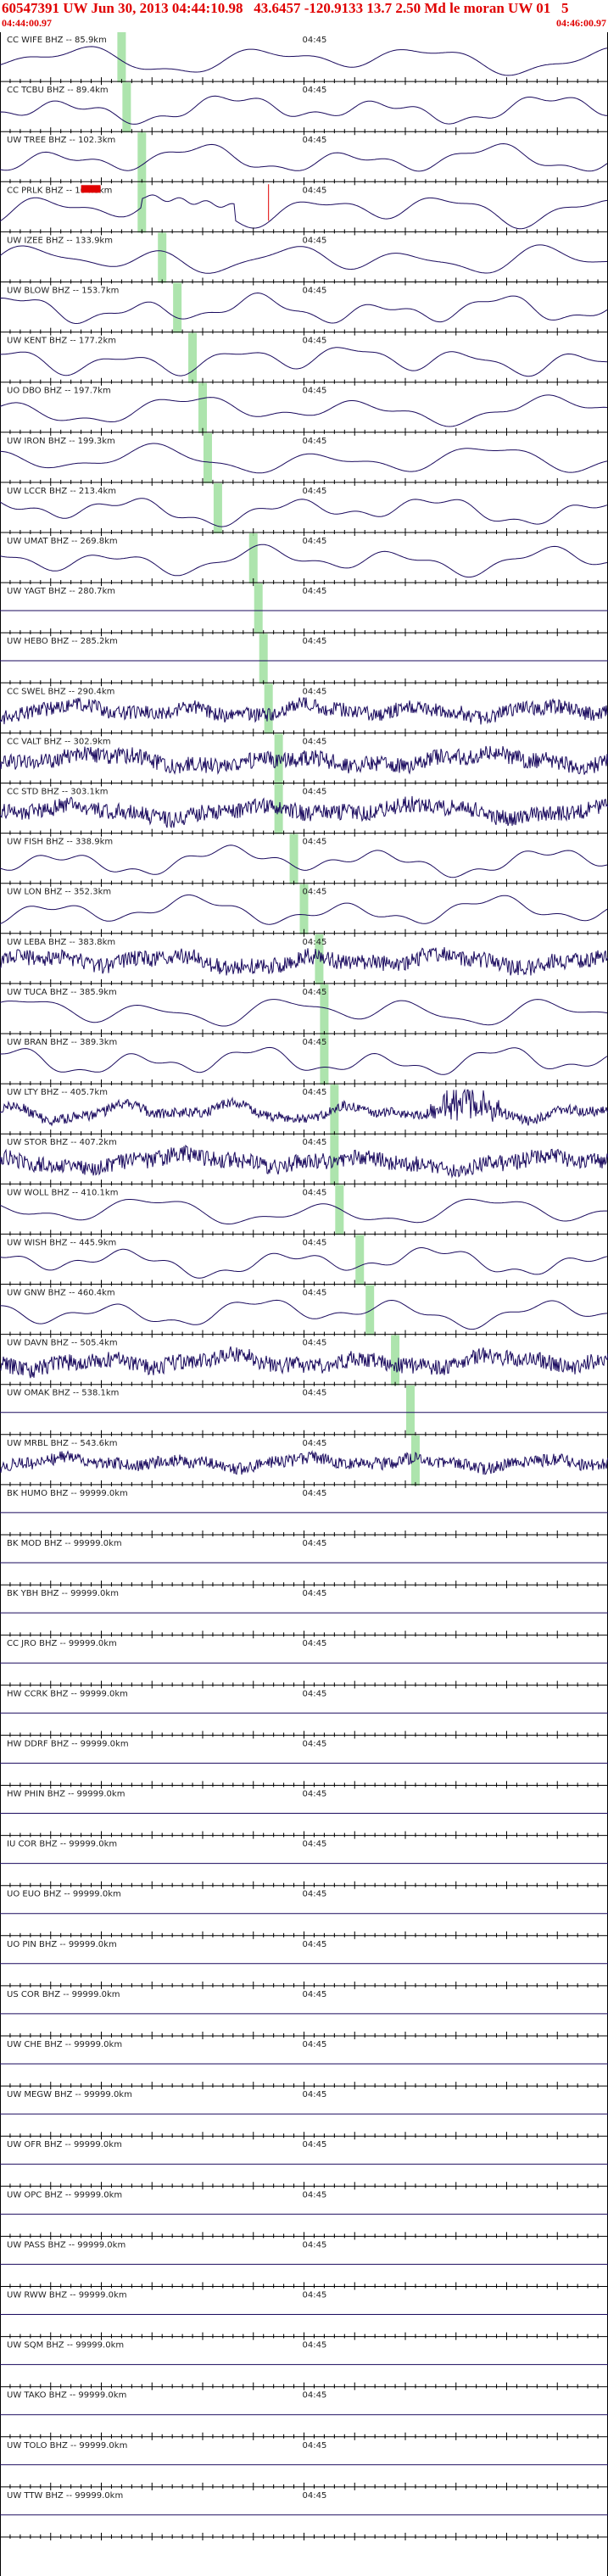 This screenshot has width=608, height=2576. I want to click on trace-row-uo-pin: UO PIN BHZ -- 99999.0km 04:45, so click(304, 1964).